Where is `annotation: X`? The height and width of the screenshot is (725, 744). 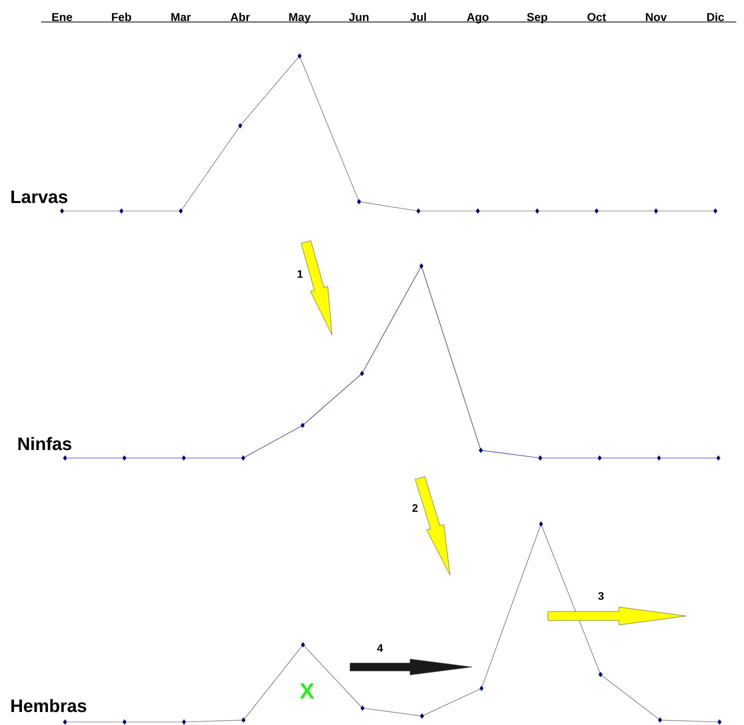
annotation: X is located at coordinates (307, 691).